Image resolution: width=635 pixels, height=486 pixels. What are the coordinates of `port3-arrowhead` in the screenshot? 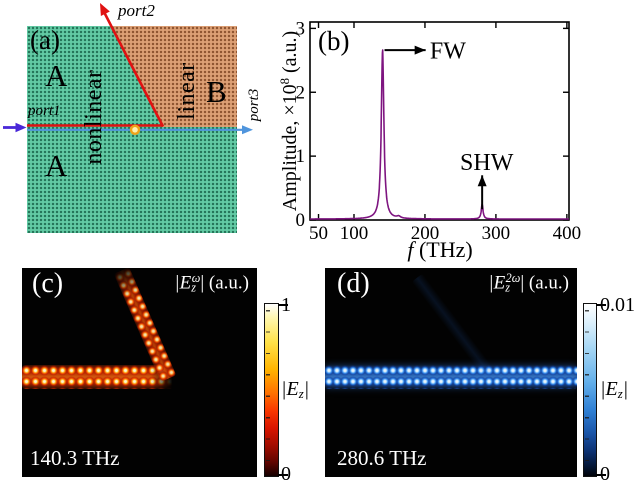 It's located at (247, 130).